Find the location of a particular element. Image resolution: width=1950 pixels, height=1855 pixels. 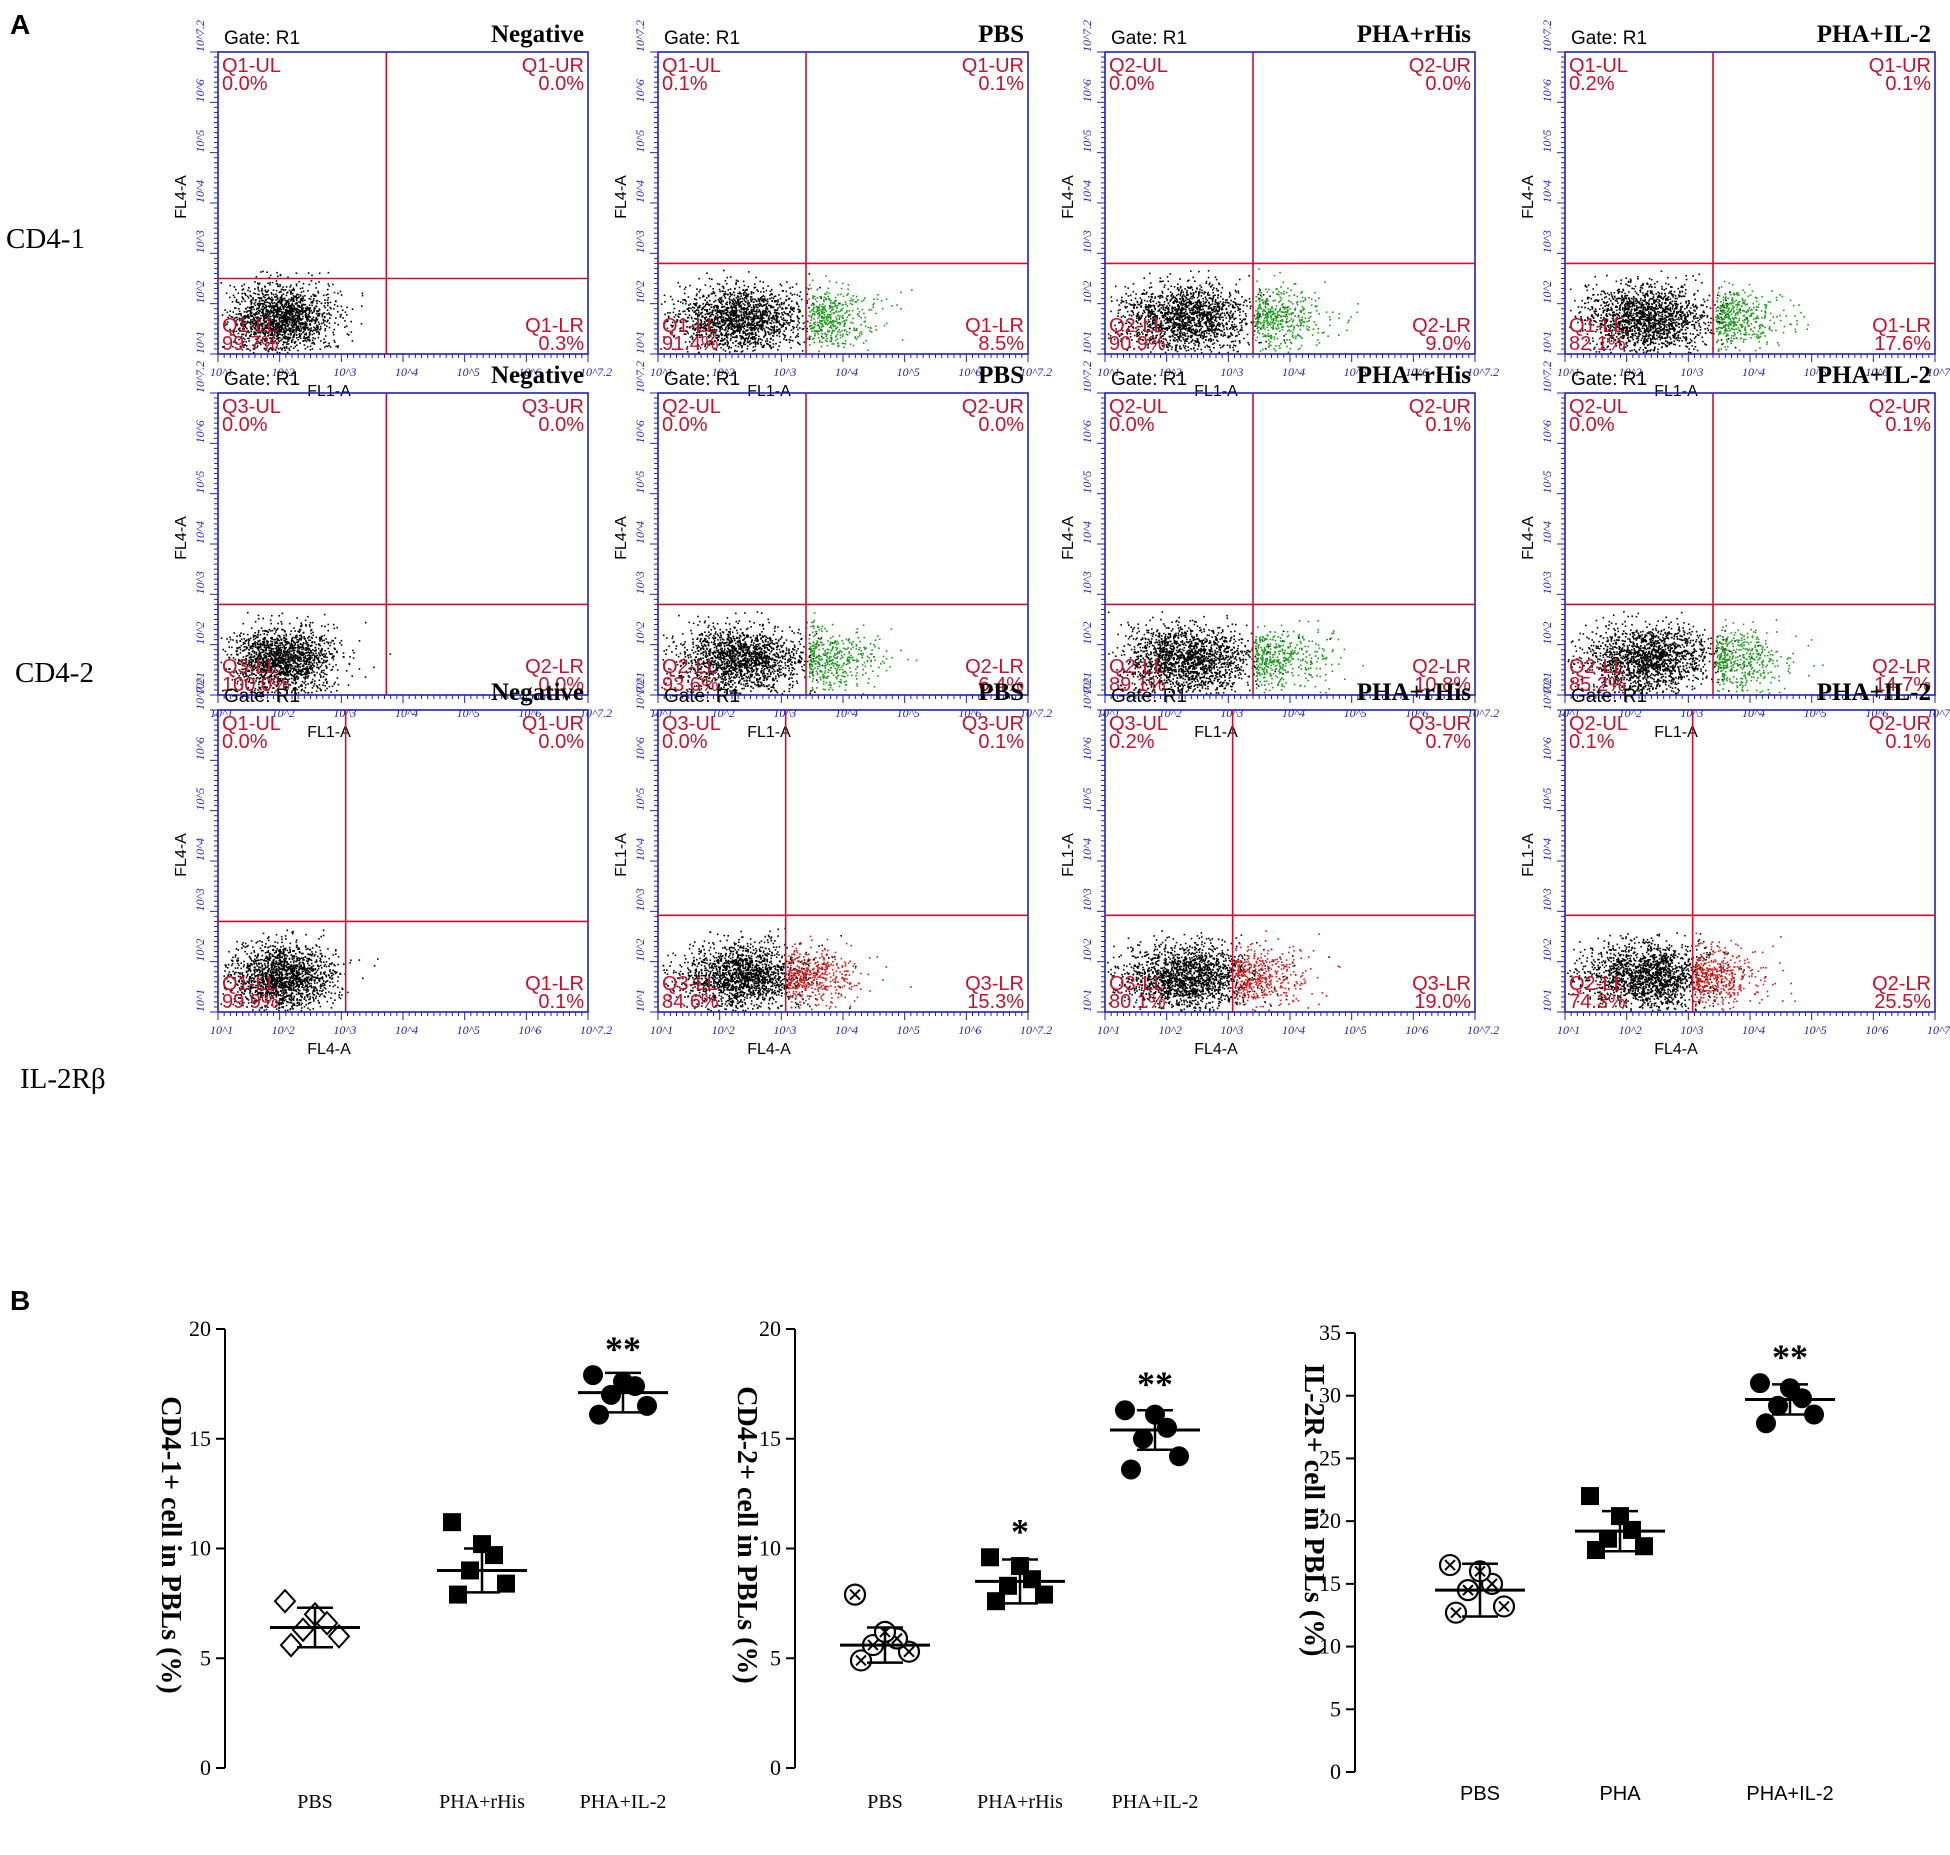

y-tick-label: 10^7.2 is located at coordinates (640, 36).